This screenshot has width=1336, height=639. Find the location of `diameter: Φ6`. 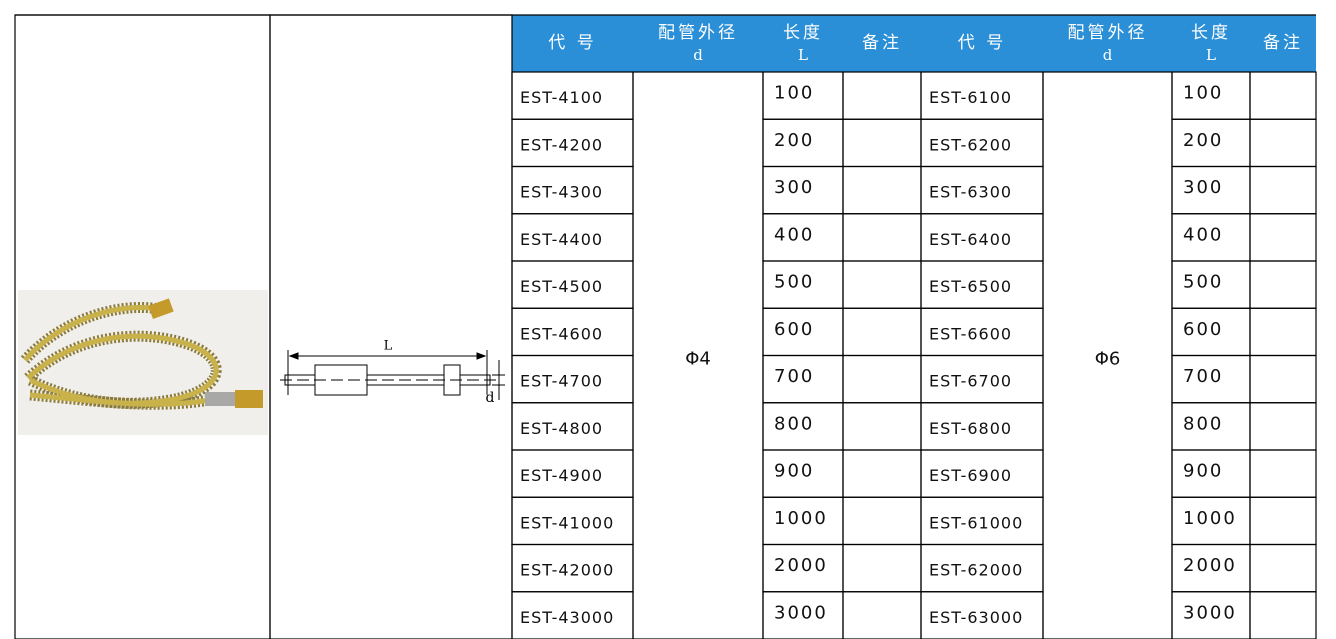

diameter: Φ6 is located at coordinates (1108, 359).